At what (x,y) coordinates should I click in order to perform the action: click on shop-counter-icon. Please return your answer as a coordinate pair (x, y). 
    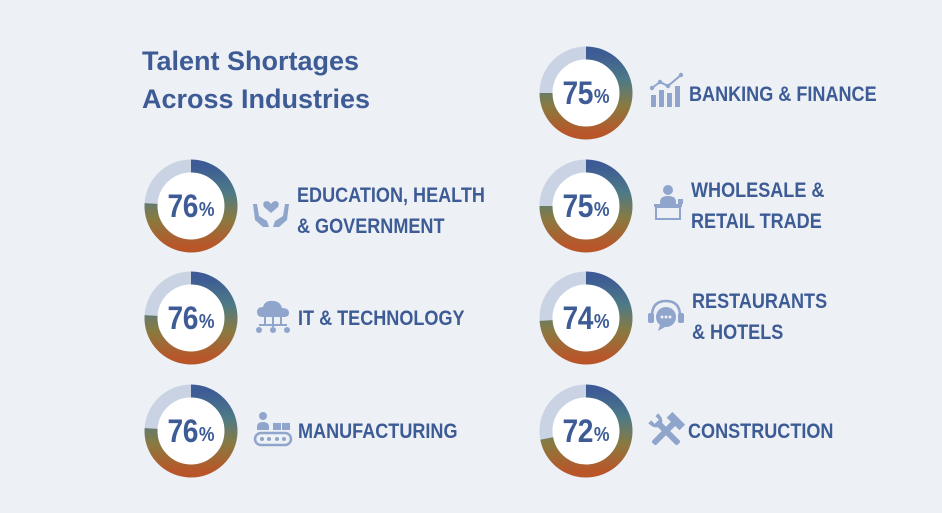
    Looking at the image, I should click on (668, 202).